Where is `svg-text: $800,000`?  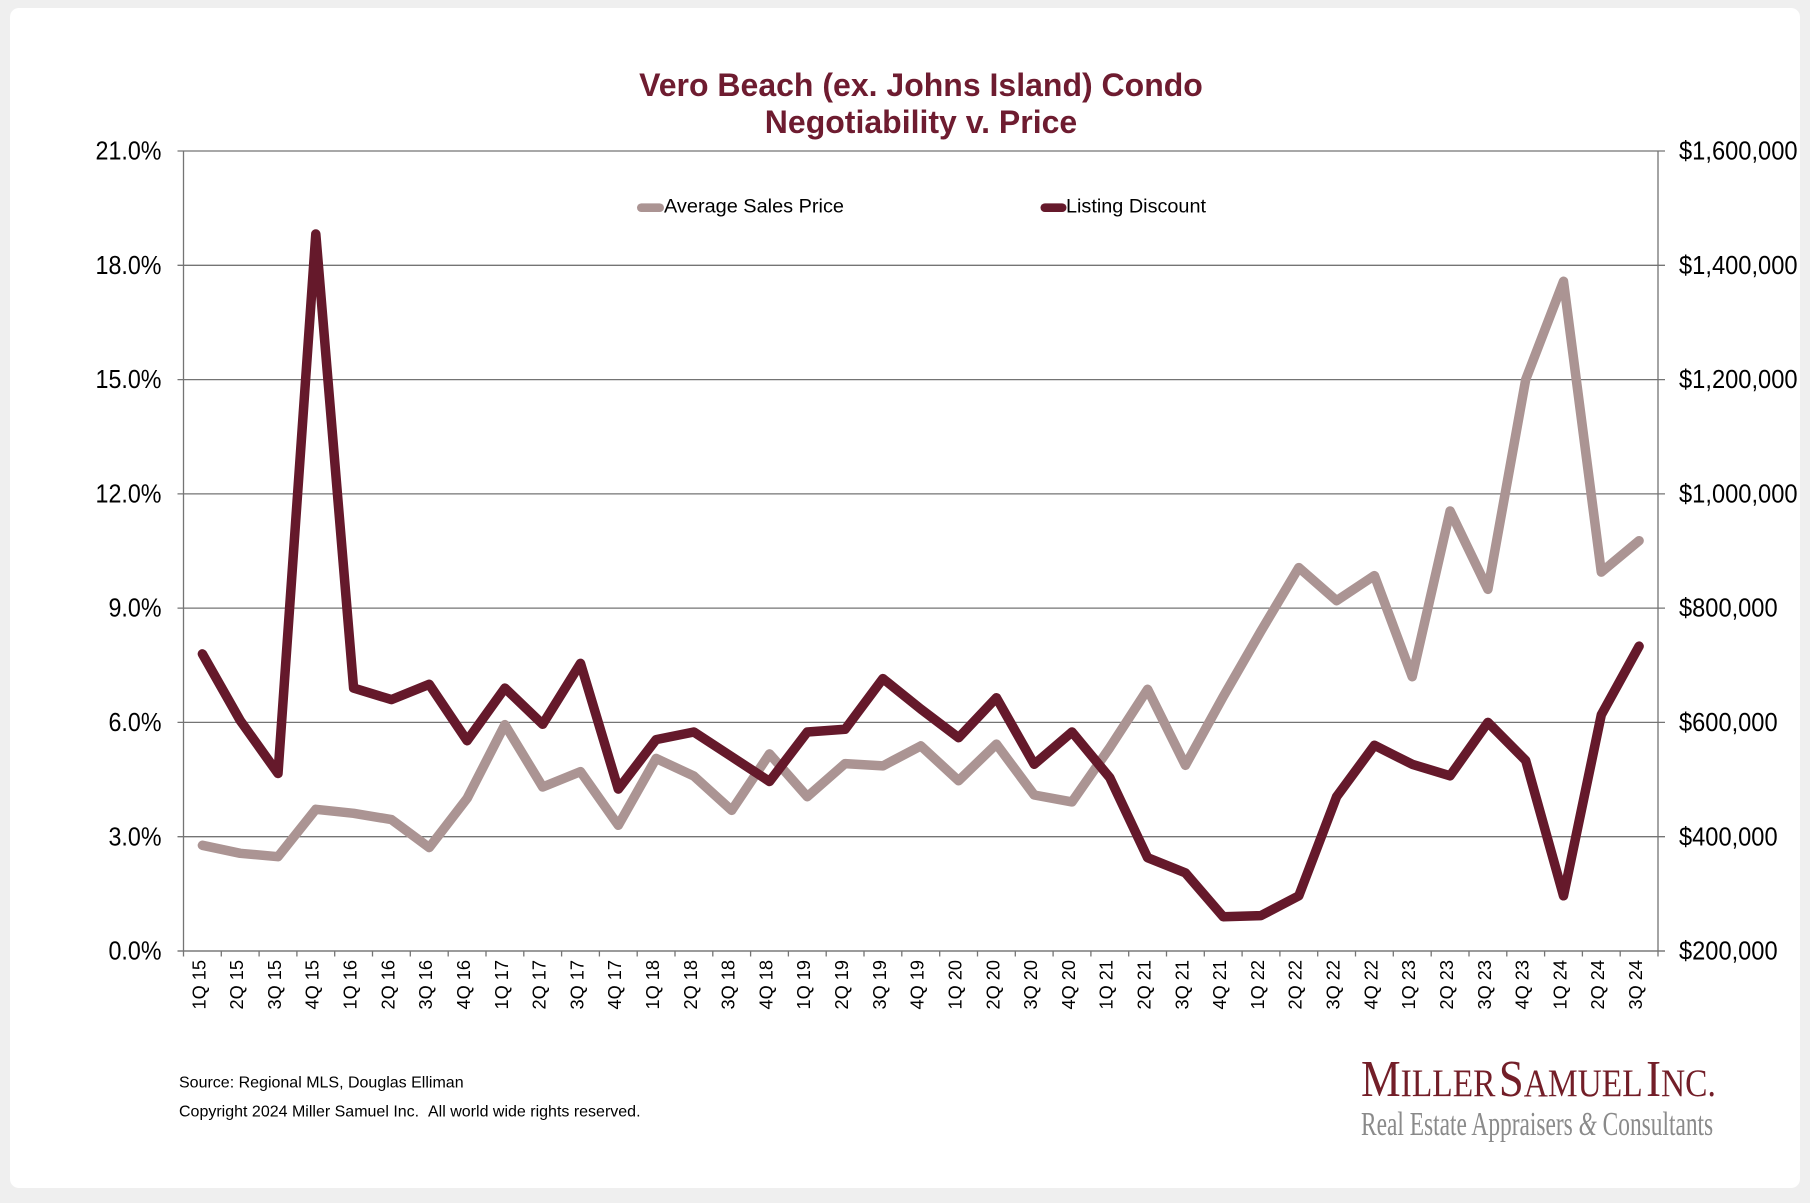 svg-text: $800,000 is located at coordinates (1728, 608).